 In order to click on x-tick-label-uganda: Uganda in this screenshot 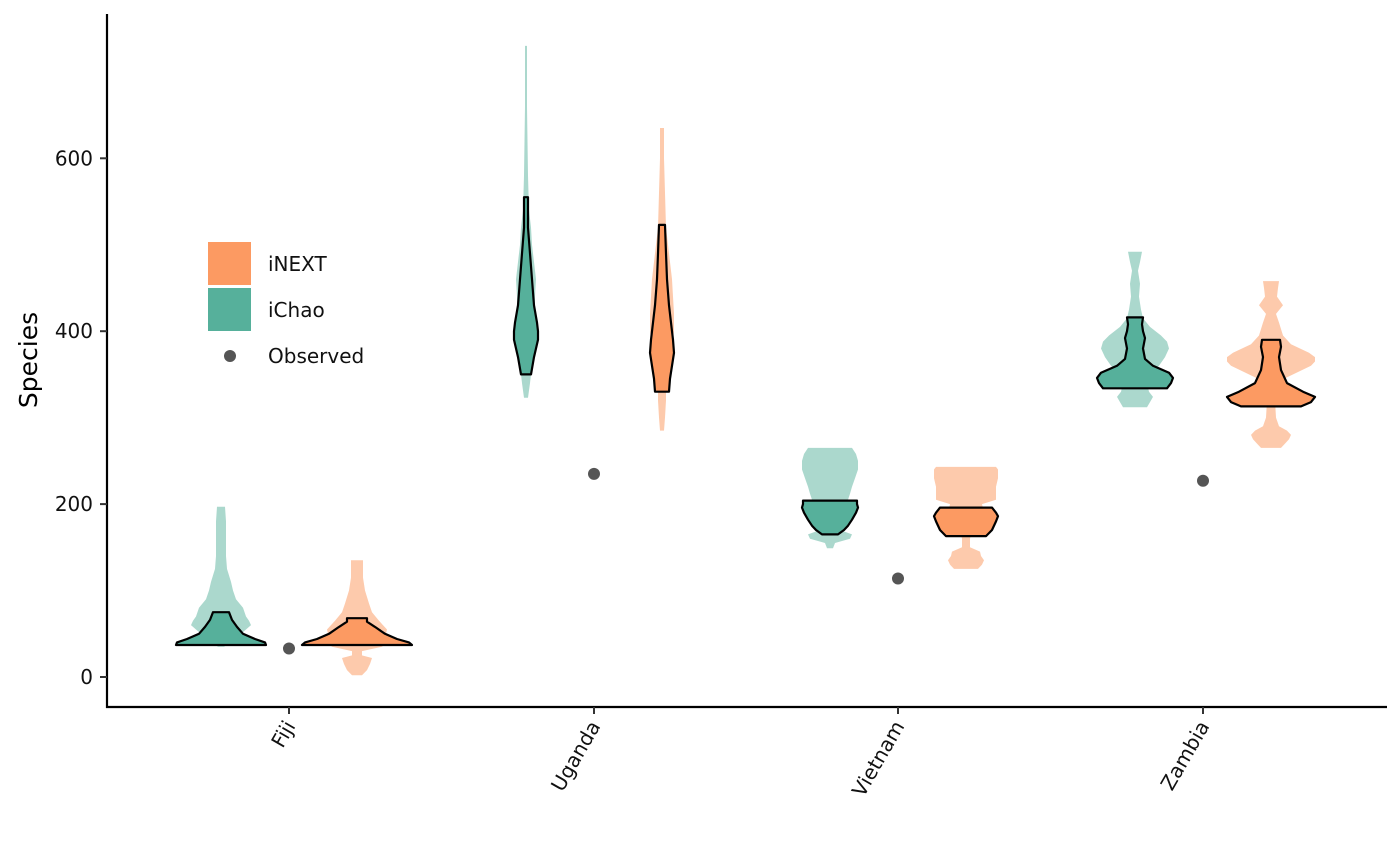, I will do `click(575, 756)`.